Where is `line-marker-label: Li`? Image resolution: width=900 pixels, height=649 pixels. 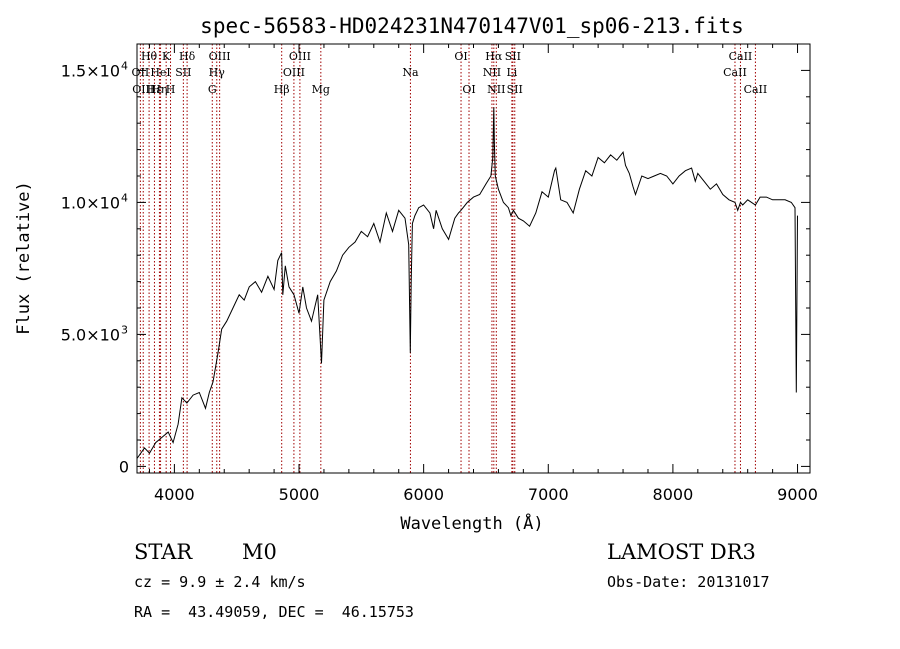 line-marker-label: Li is located at coordinates (511, 72).